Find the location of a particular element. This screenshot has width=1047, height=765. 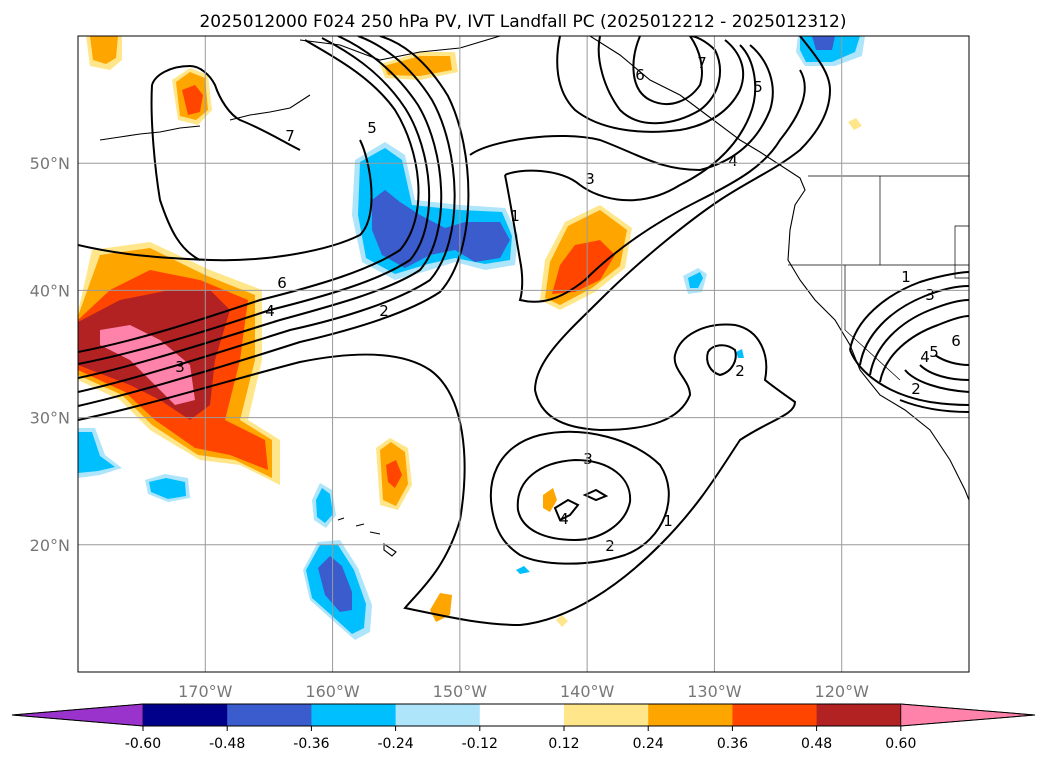

colorbar-extend-high is located at coordinates (968, 715).